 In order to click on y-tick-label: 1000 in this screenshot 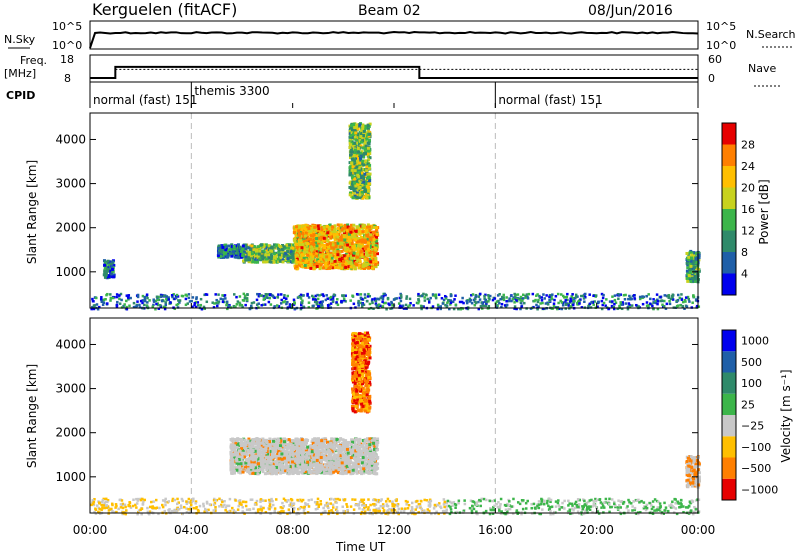, I will do `click(70, 272)`.